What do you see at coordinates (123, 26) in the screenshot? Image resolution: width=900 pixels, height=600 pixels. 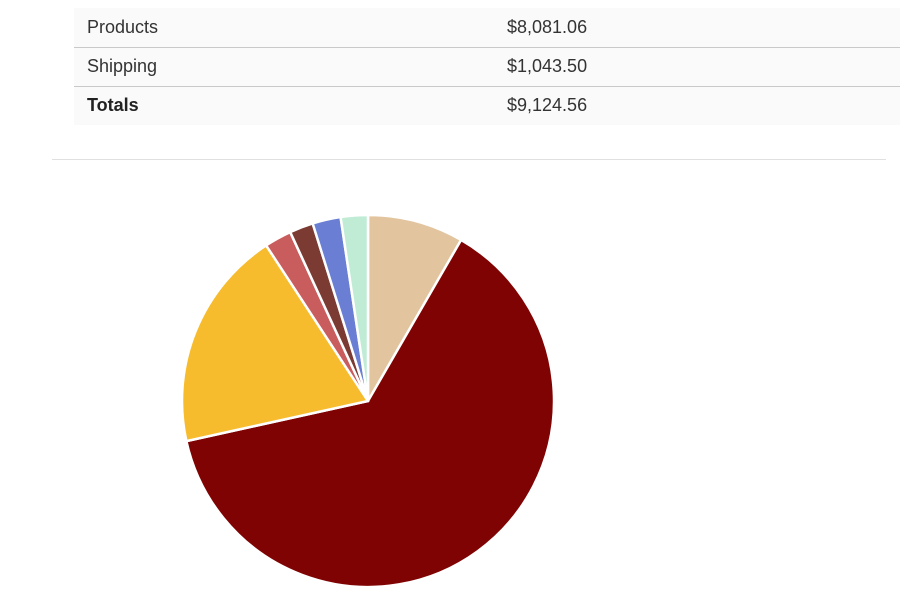 I see `products-label: Products` at bounding box center [123, 26].